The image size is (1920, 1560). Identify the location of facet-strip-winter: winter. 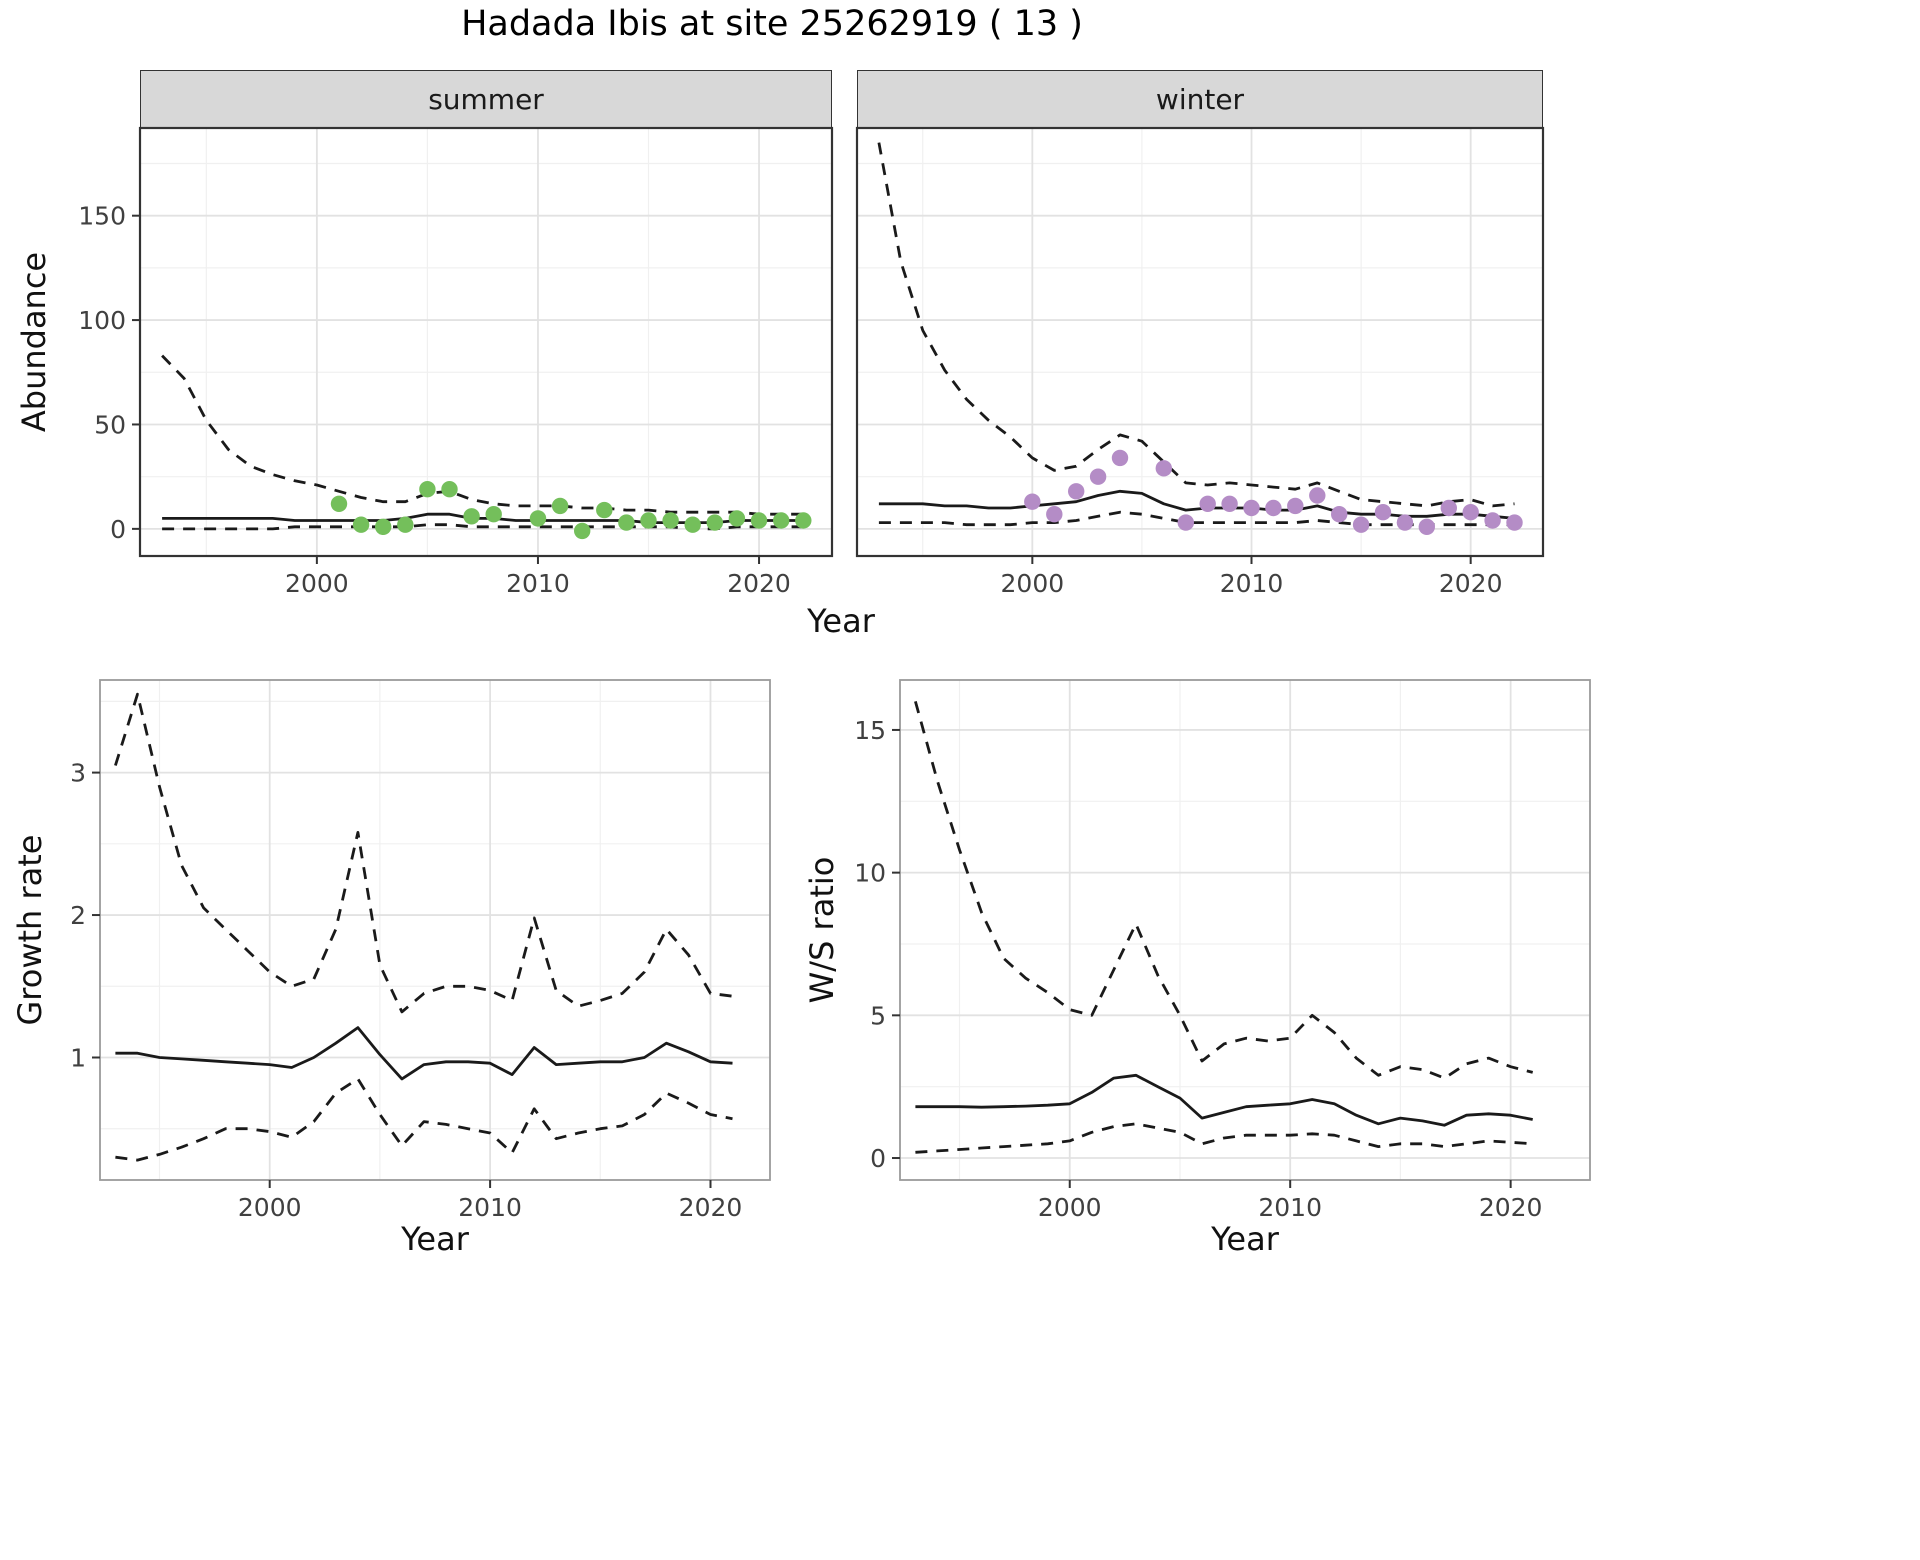
(1200, 99).